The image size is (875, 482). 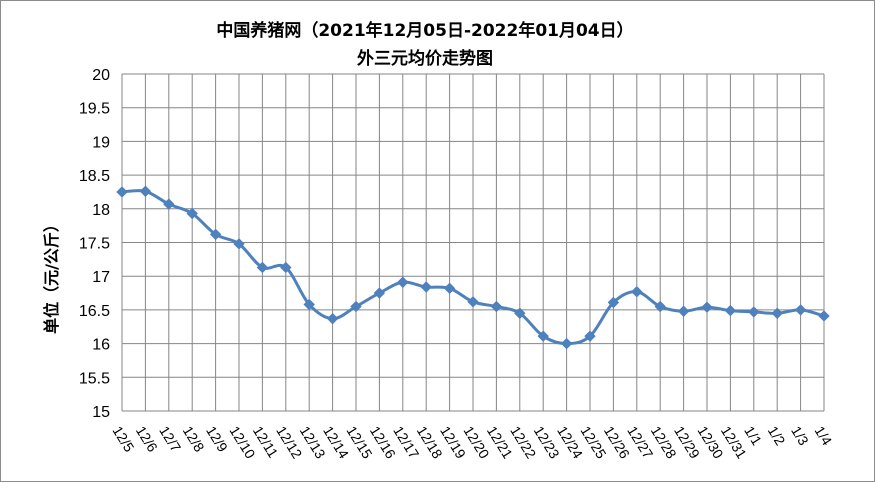 I want to click on y-tick-label: 15, so click(x=101, y=412).